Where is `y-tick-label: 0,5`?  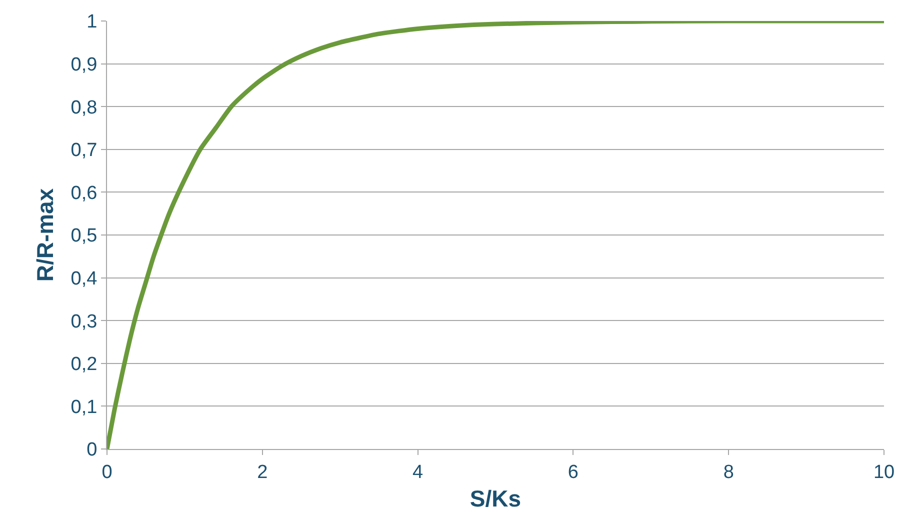 y-tick-label: 0,5 is located at coordinates (84, 236).